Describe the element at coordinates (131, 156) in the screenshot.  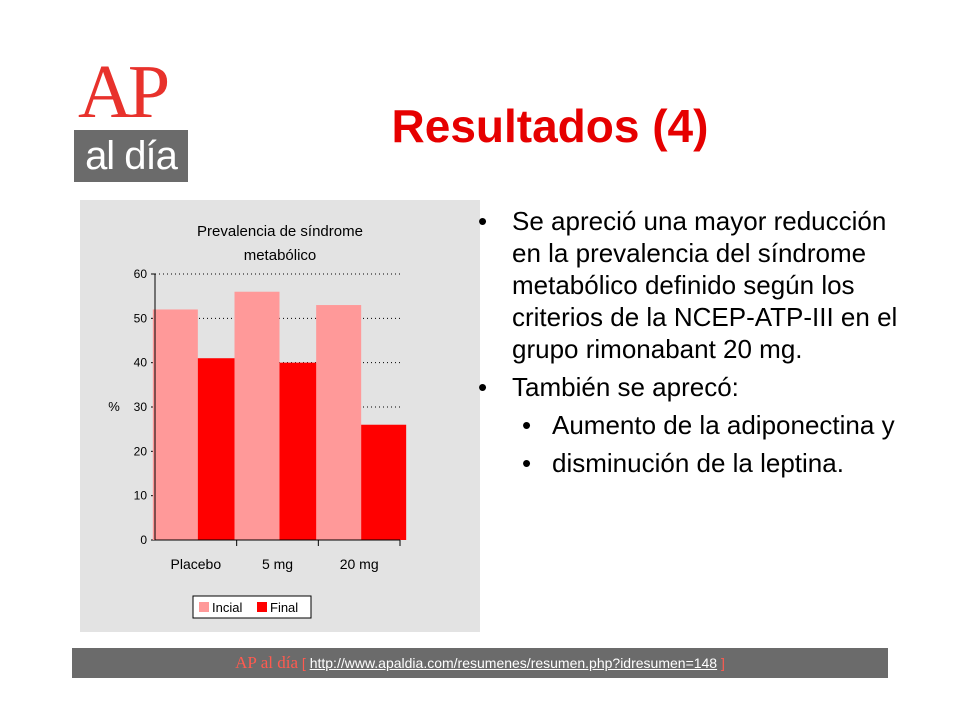
I see `logo-aldia-text: al día` at that location.